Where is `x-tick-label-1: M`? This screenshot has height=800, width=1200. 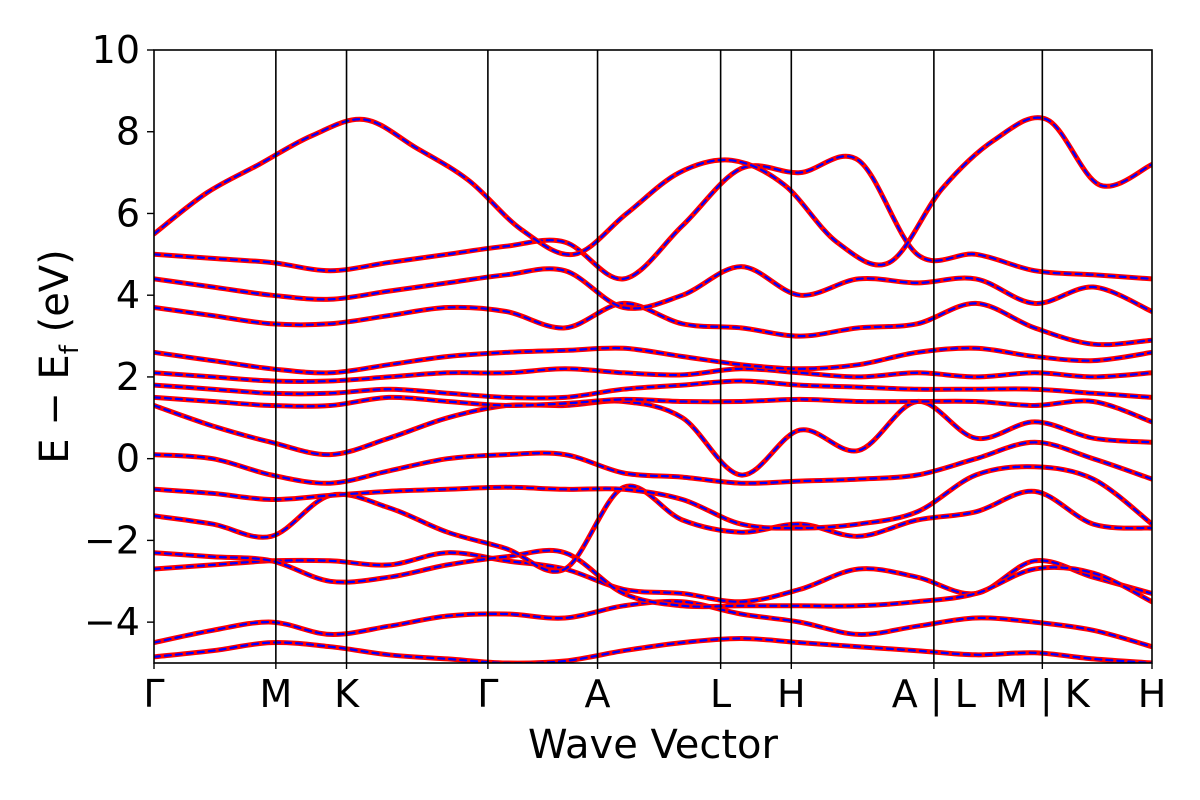 x-tick-label-1: M is located at coordinates (275, 694).